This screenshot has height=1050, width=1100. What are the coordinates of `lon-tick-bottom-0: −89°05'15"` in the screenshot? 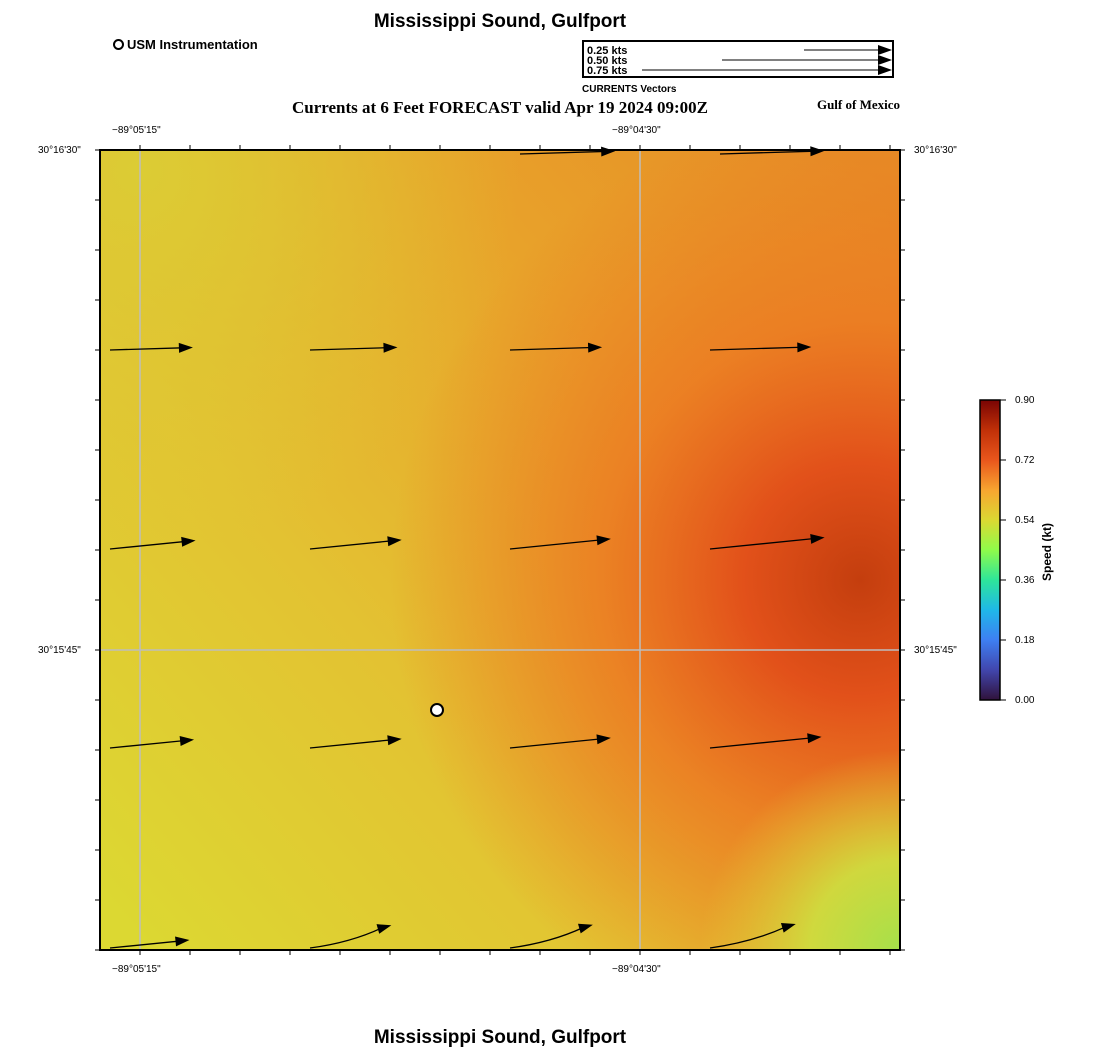 It's located at (136, 969).